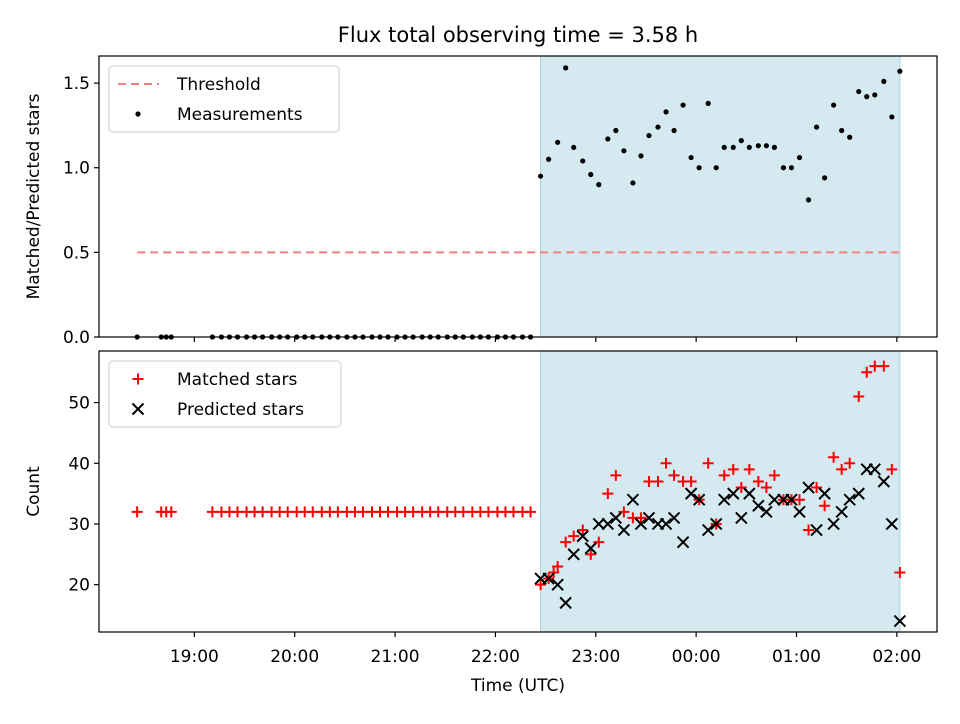 The width and height of the screenshot is (960, 724). I want to click on y-tick-label: 20, so click(79, 586).